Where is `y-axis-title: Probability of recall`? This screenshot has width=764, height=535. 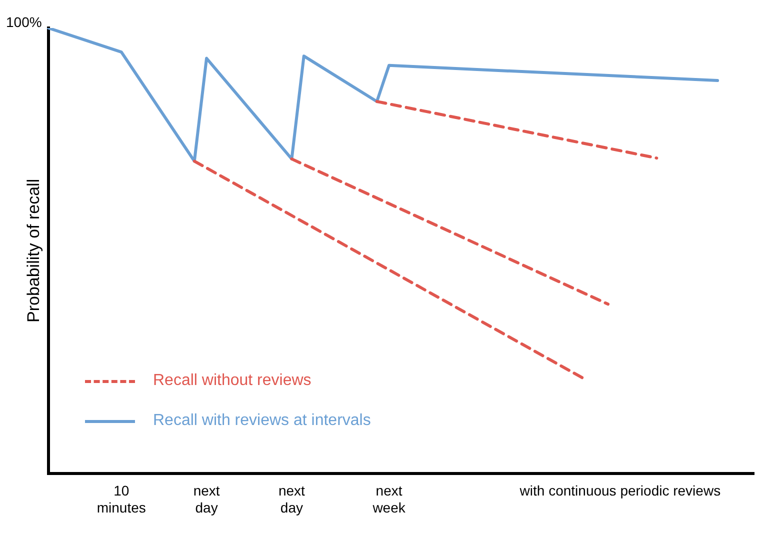 y-axis-title: Probability of recall is located at coordinates (33, 250).